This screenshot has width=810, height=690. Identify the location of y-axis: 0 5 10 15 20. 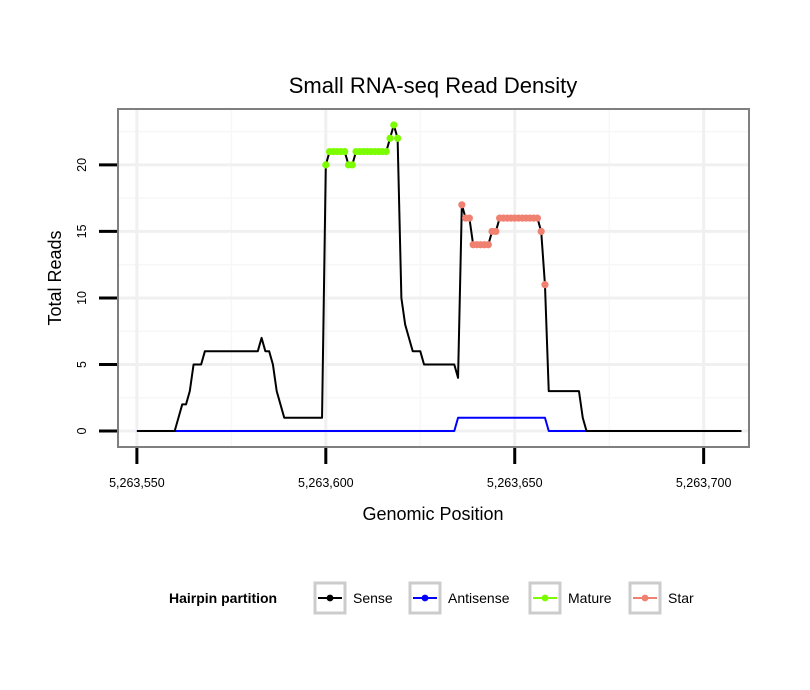
(96, 296).